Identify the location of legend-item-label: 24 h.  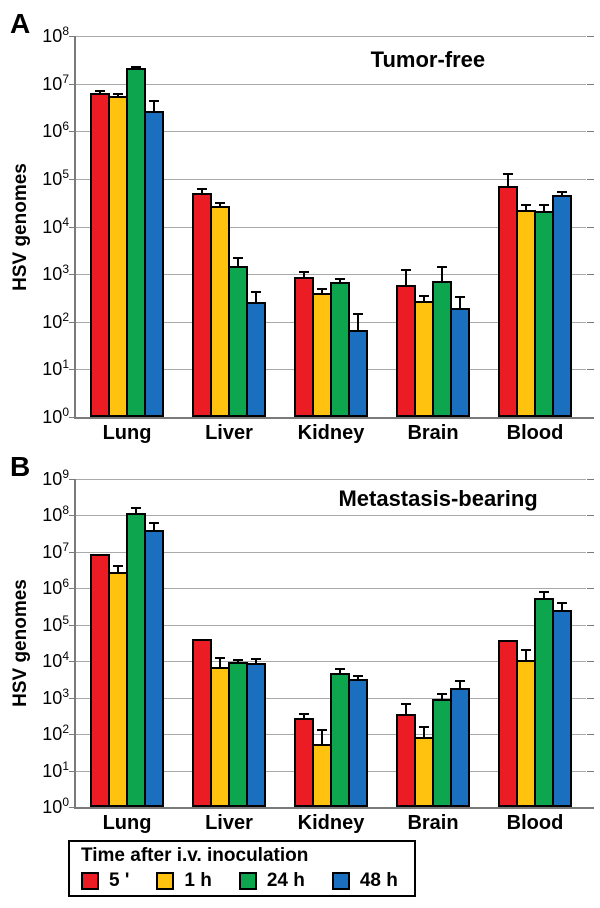
(285, 880).